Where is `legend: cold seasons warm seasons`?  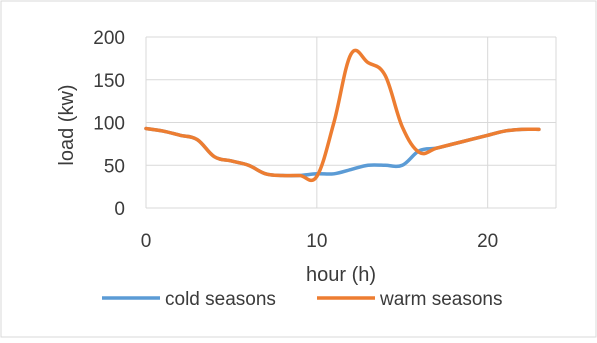 legend: cold seasons warm seasons is located at coordinates (302, 299).